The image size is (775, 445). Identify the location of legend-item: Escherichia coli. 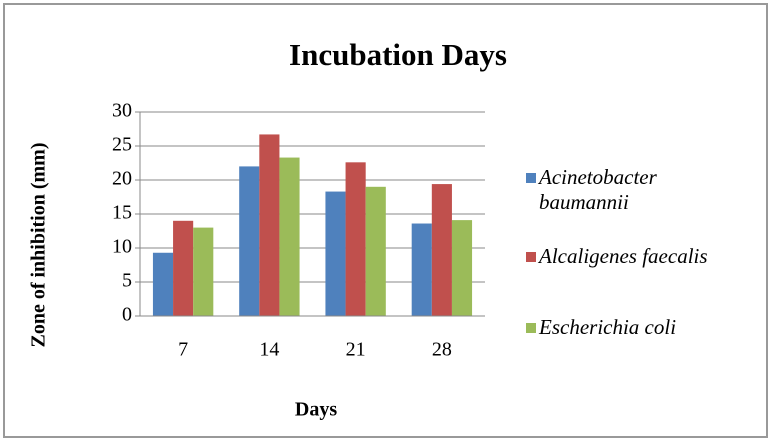
(641, 327).